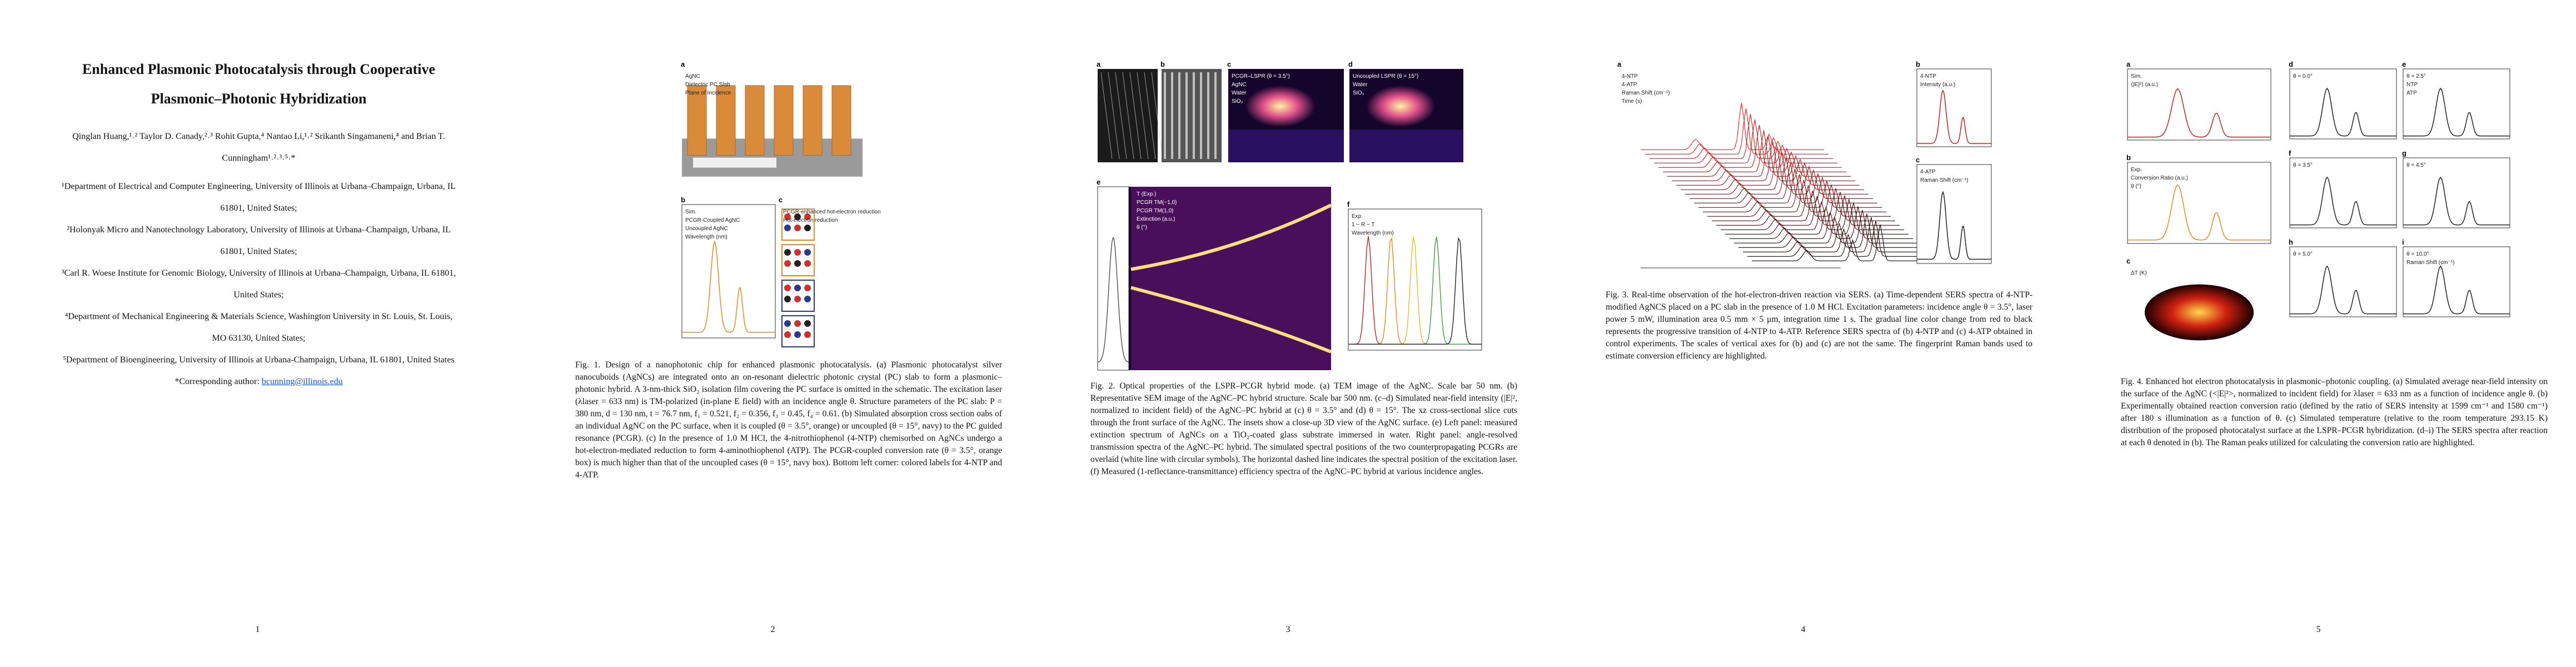  What do you see at coordinates (2411, 93) in the screenshot?
I see `panel-note: ATP` at bounding box center [2411, 93].